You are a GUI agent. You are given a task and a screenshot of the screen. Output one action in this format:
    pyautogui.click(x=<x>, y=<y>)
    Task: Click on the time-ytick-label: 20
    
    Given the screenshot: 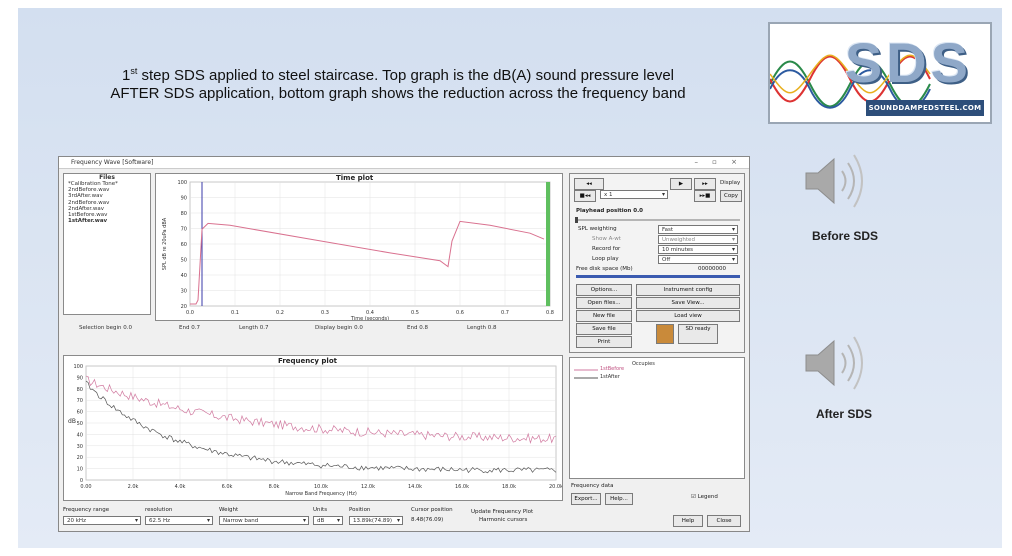 What is the action you would take?
    pyautogui.click(x=184, y=307)
    